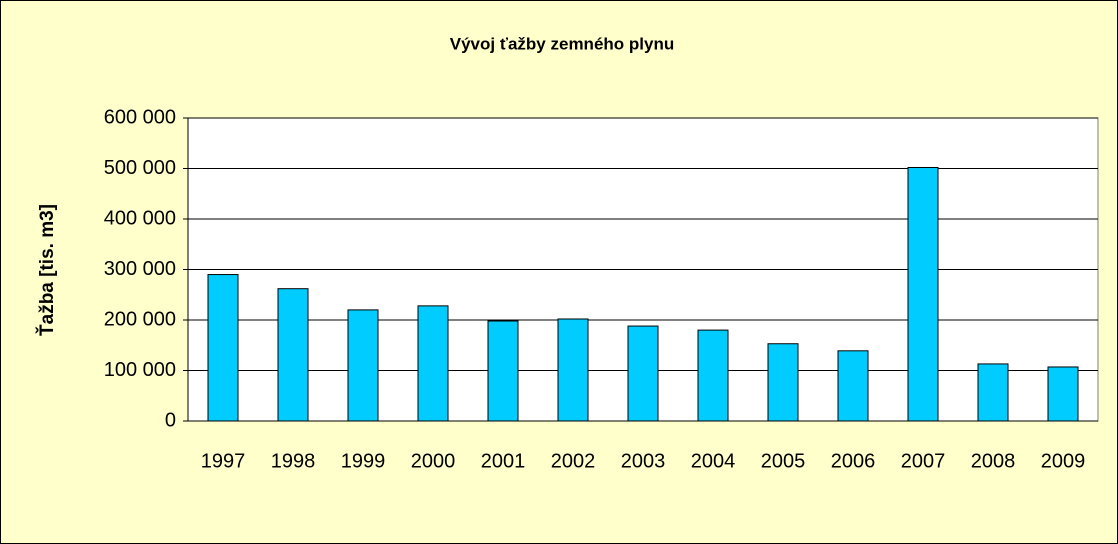 This screenshot has height=544, width=1118. Describe the element at coordinates (293, 461) in the screenshot. I see `x-tick-label: 1998` at that location.